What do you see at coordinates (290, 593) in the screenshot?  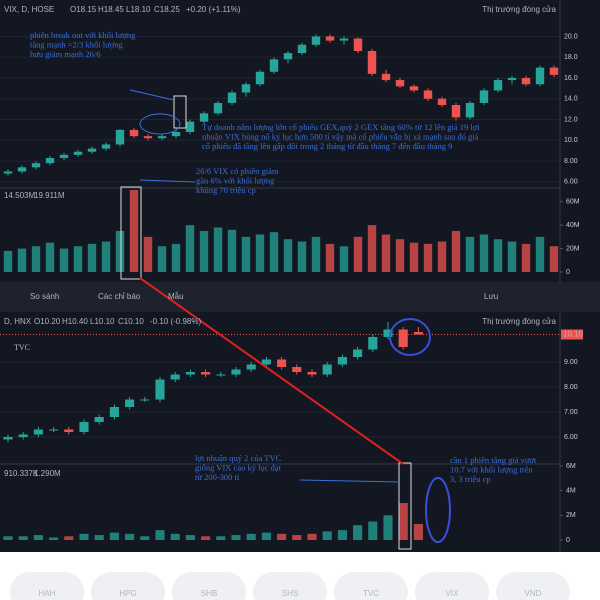 I see `ticker-label: SHS` at bounding box center [290, 593].